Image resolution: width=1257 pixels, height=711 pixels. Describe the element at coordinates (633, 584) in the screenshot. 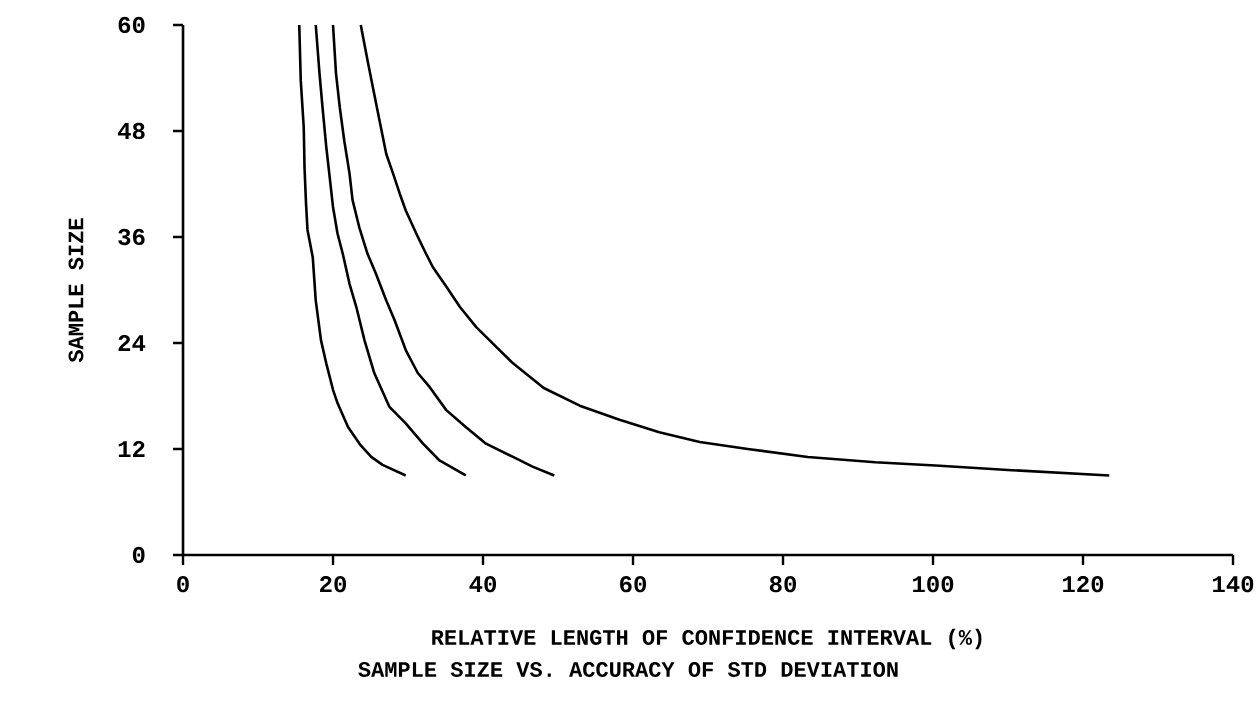

I see `x-tick-label: 60` at that location.